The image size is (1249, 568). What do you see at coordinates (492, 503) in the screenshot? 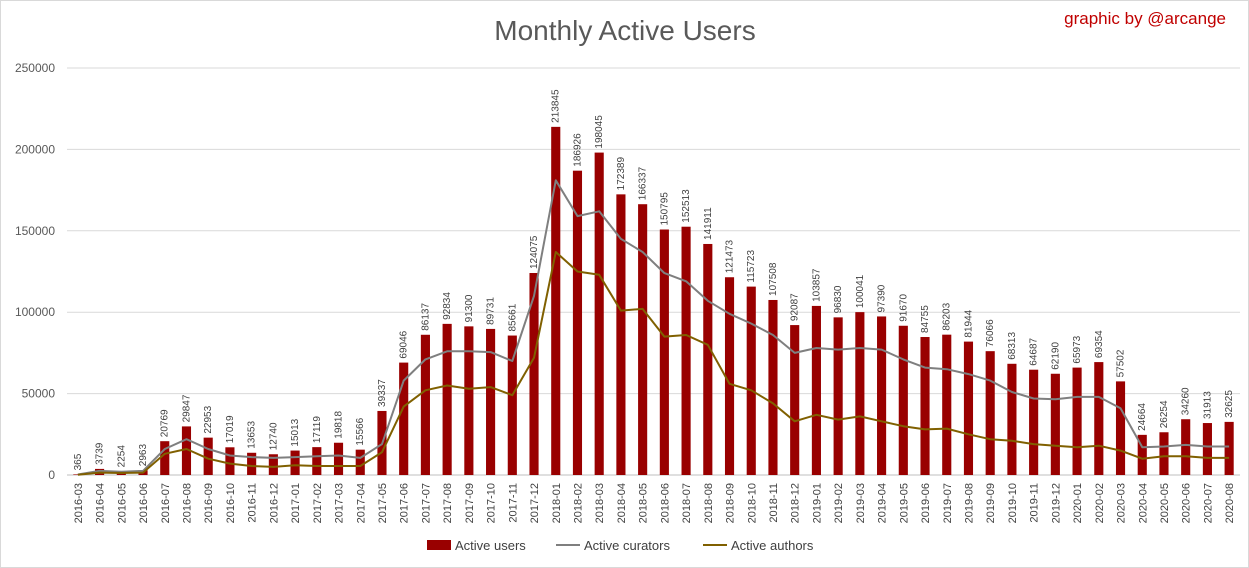
I see `x-tick-label: 2017-10` at bounding box center [492, 503].